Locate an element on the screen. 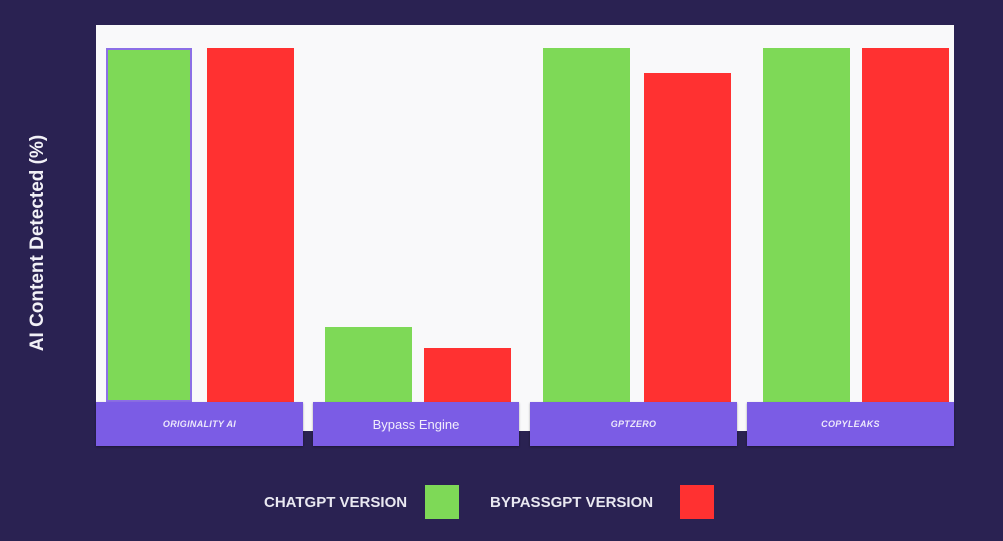 This screenshot has height=541, width=1003. legend-label-chatgpt: CHATGPT VERSION is located at coordinates (336, 502).